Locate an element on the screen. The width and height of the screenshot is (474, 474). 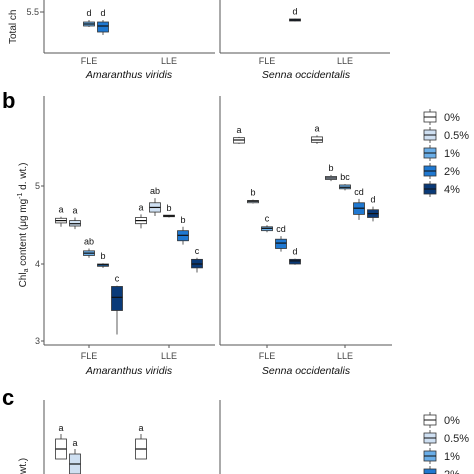
ylabel-part-chl: Chl is located at coordinates (23, 279).